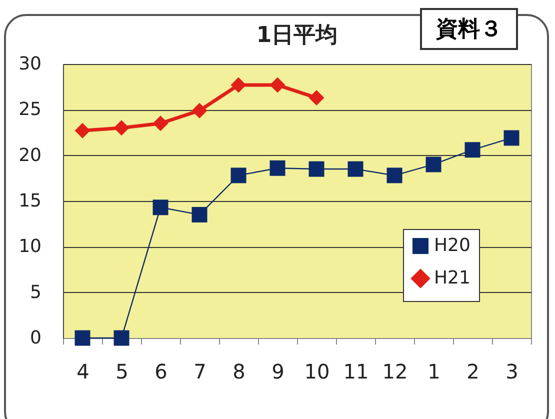 Image resolution: width=555 pixels, height=419 pixels. What do you see at coordinates (239, 372) in the screenshot?
I see `x-tick-label: 8` at bounding box center [239, 372].